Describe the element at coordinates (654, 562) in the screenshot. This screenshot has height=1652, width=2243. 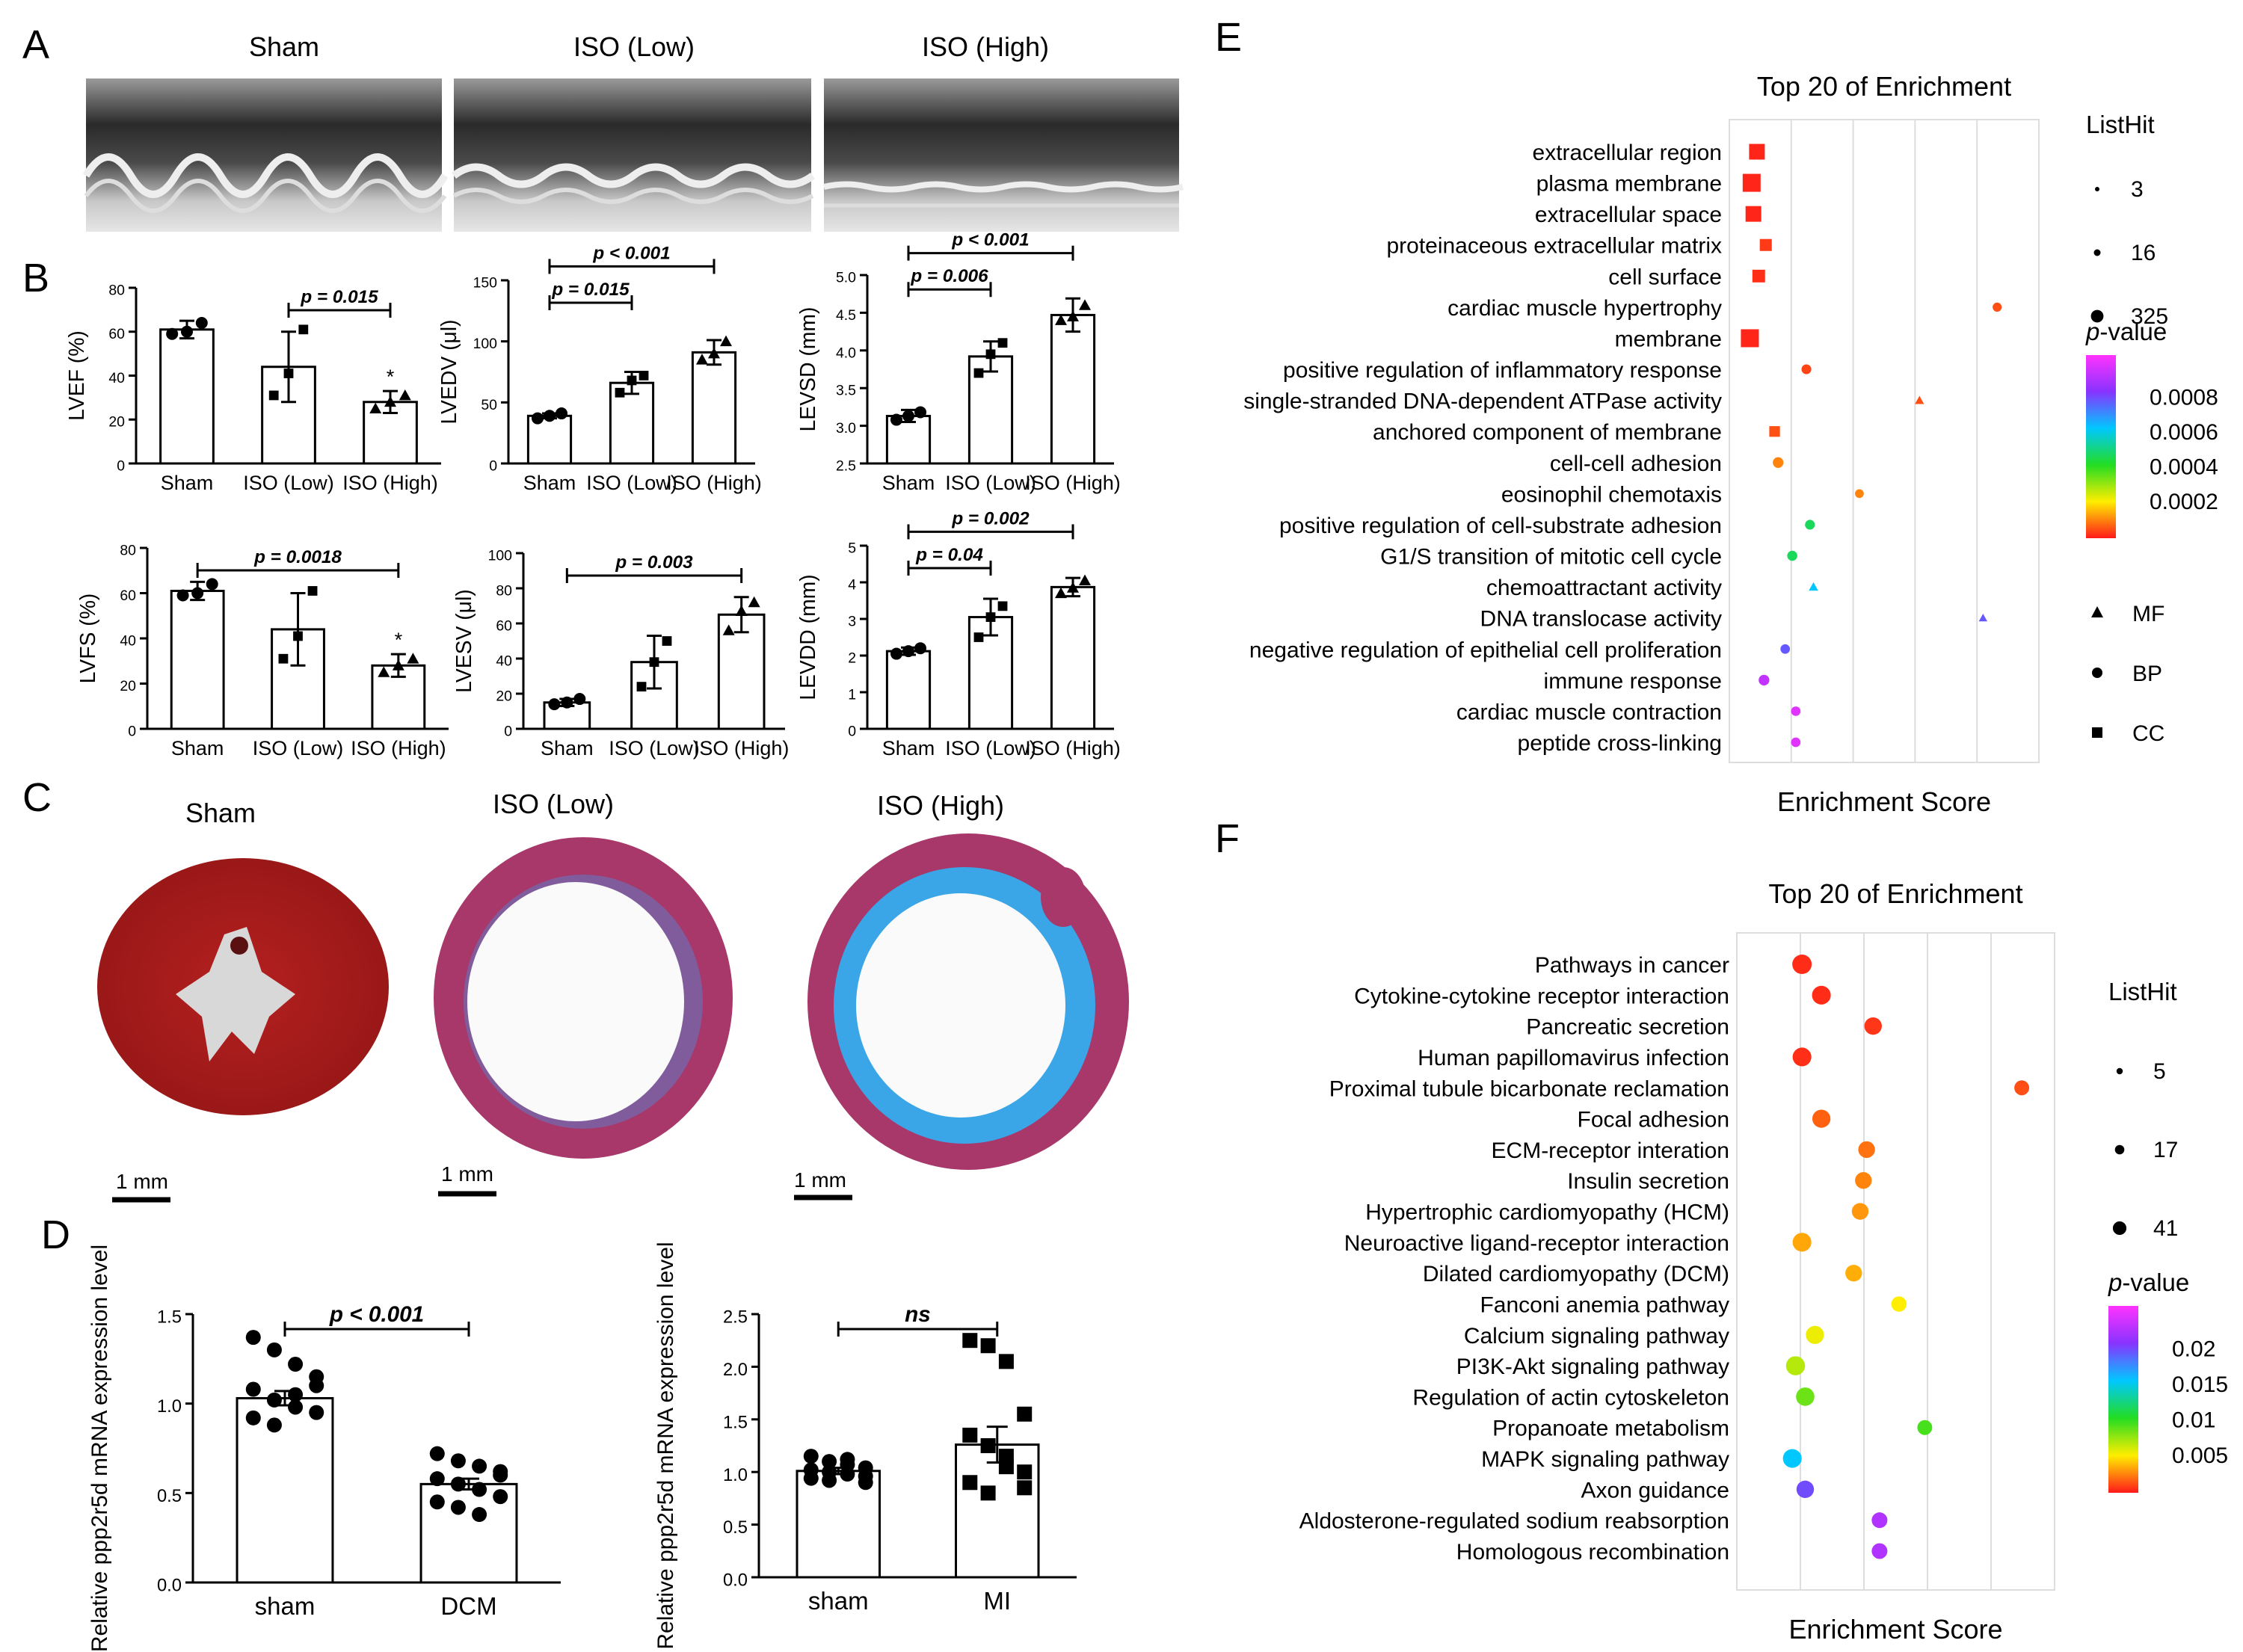
I see `significance-label: p = 0.003` at that location.